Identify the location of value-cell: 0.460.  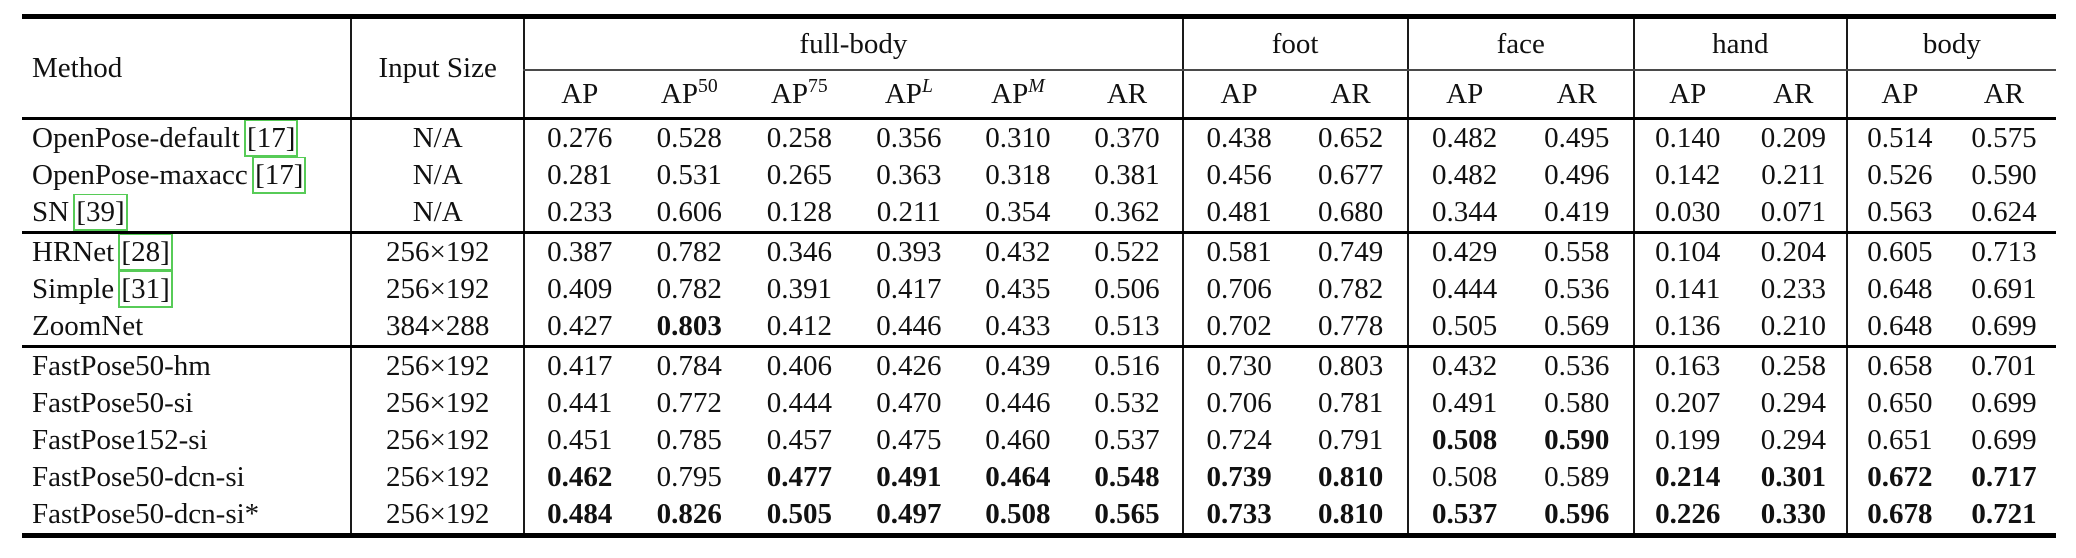
(1018, 440).